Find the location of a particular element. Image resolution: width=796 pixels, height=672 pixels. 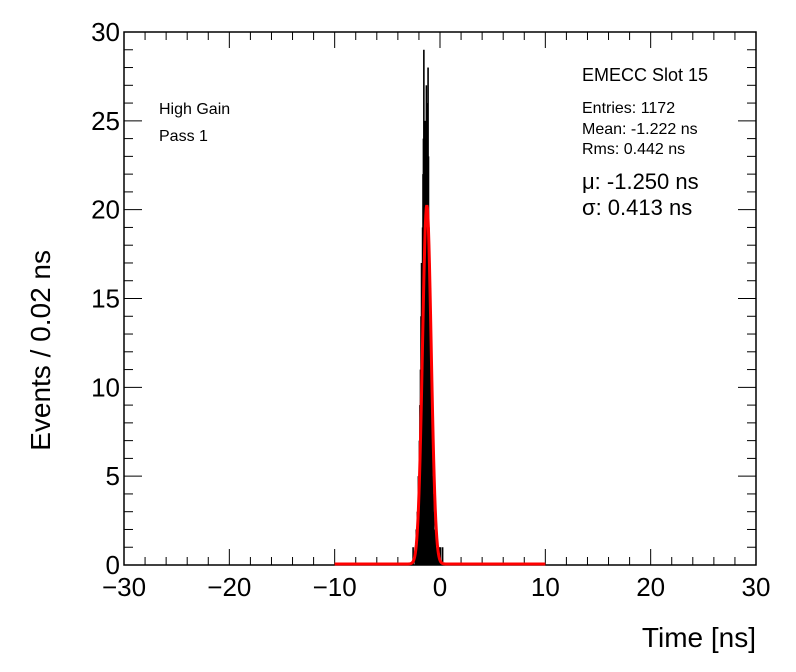

histogram-bins is located at coordinates (428, 307).